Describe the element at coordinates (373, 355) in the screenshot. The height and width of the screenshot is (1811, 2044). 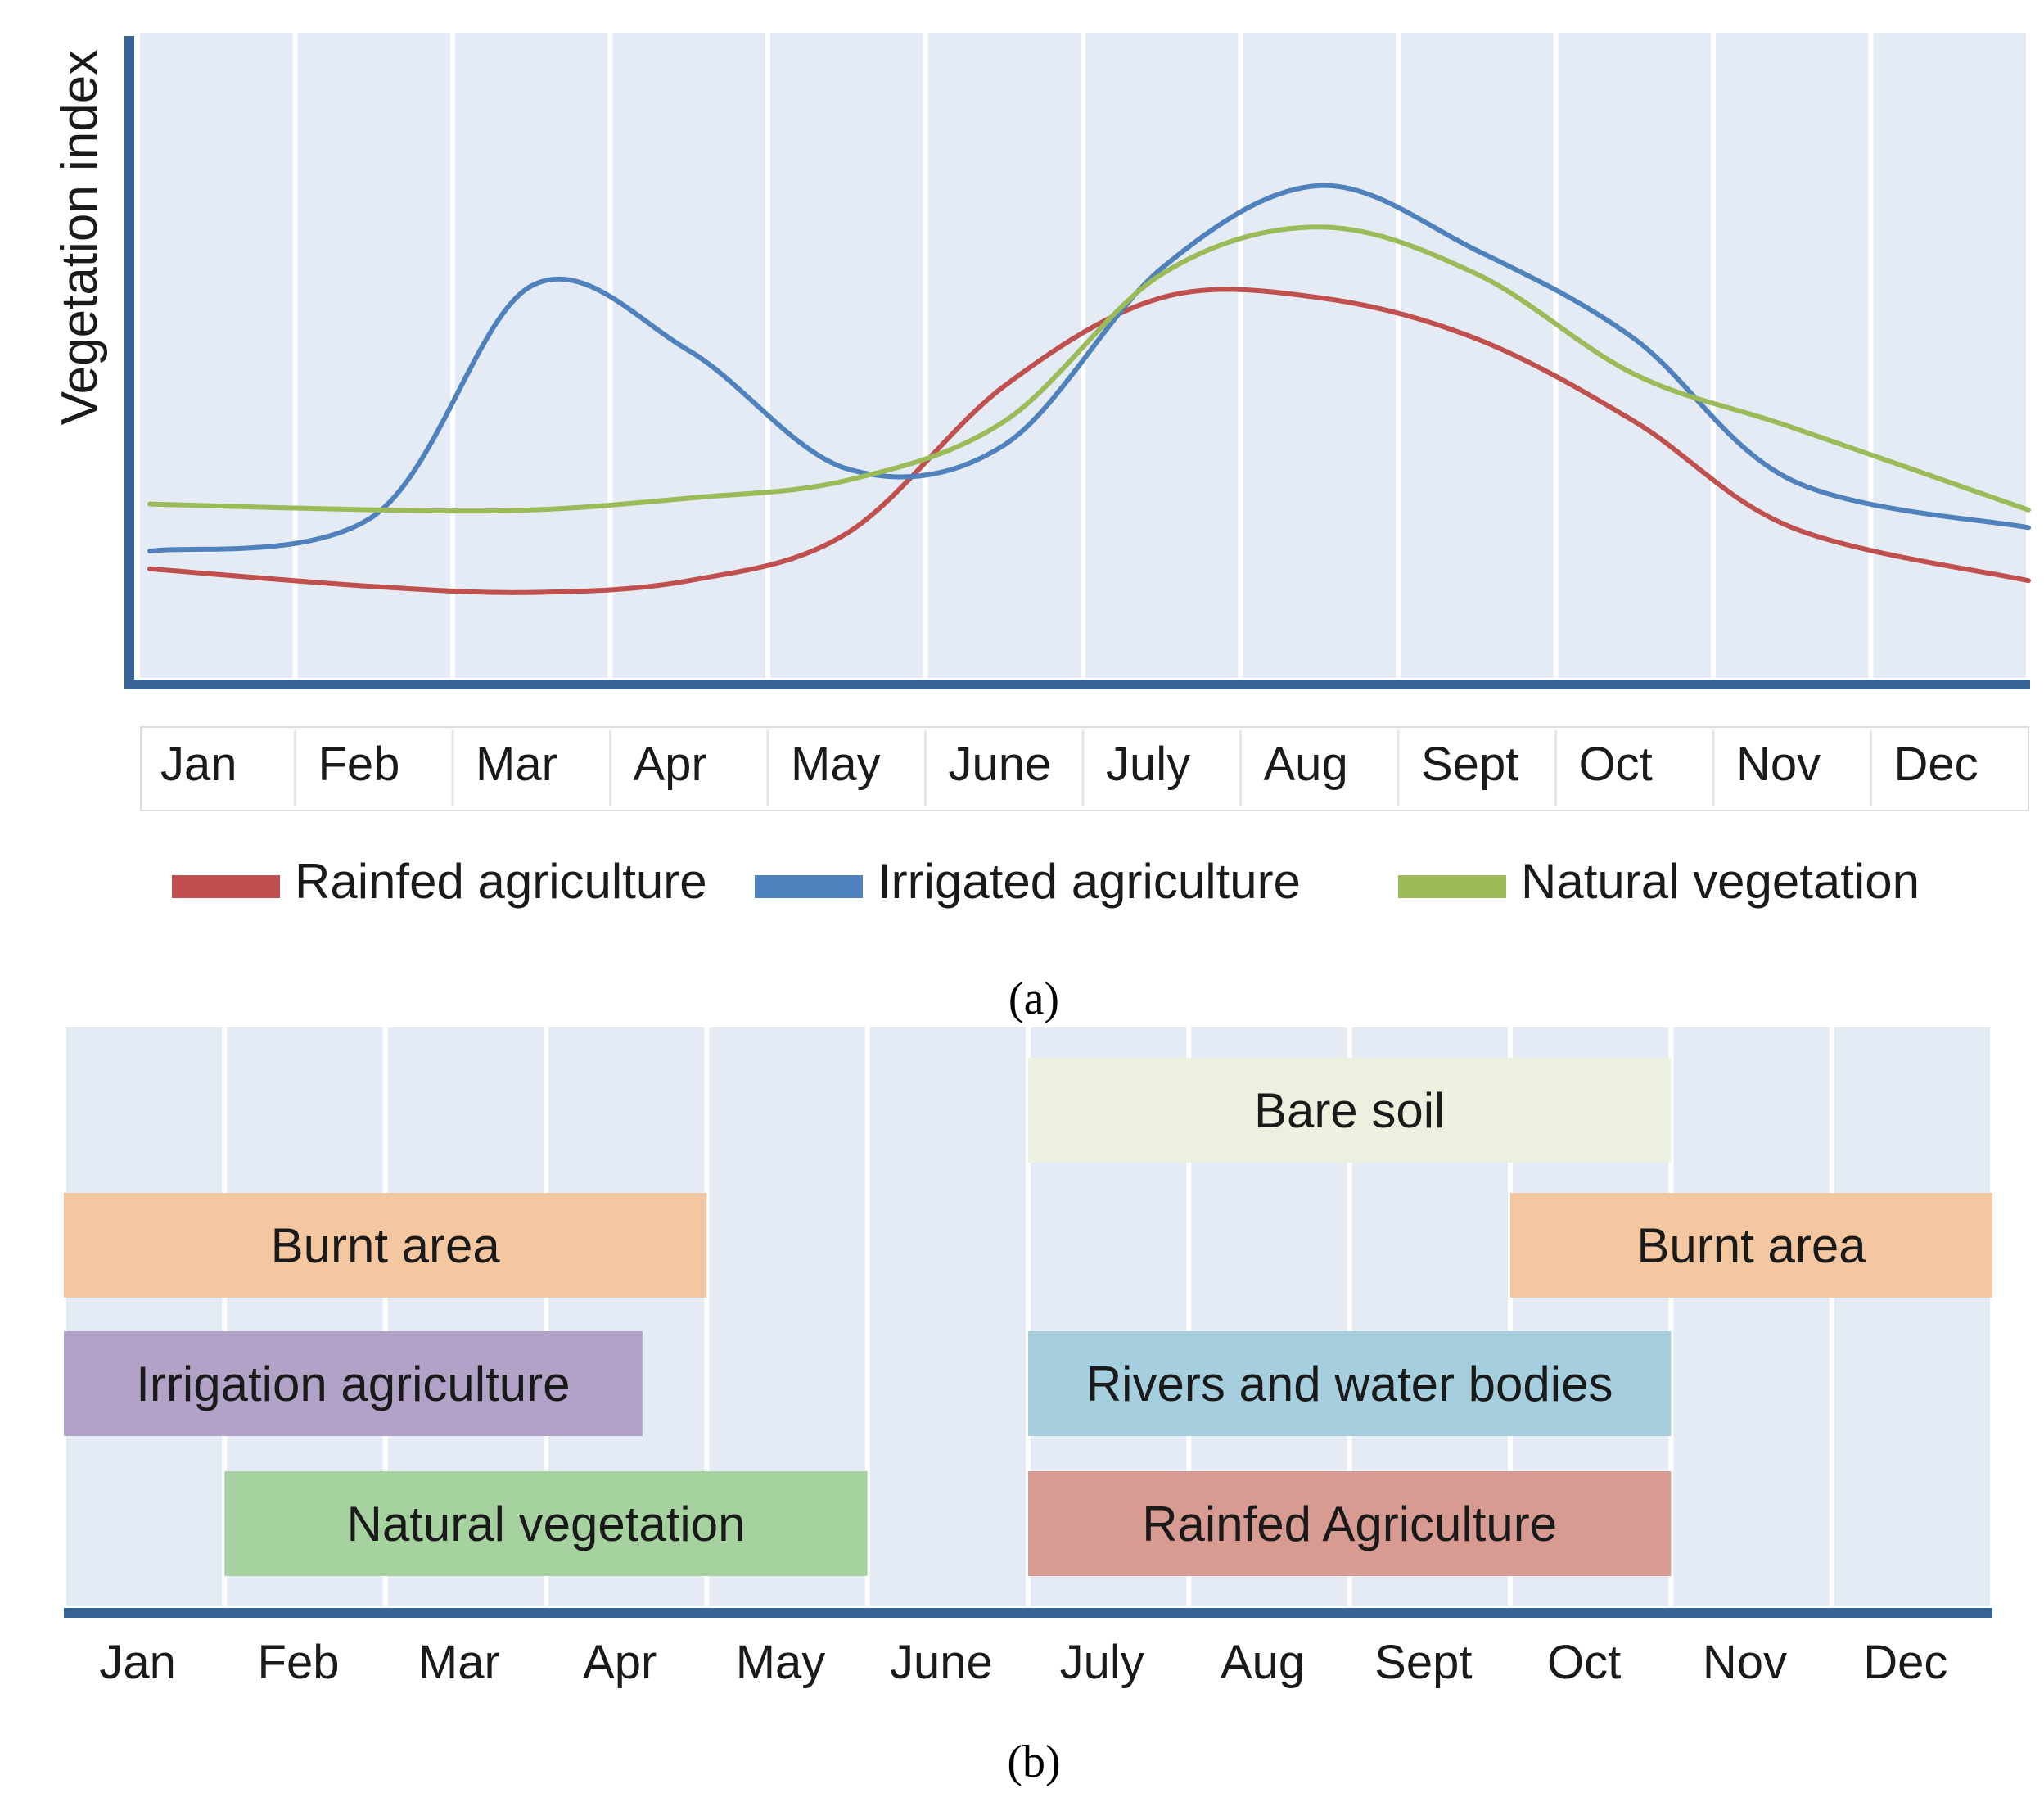
I see `chart-a-band-feb` at that location.